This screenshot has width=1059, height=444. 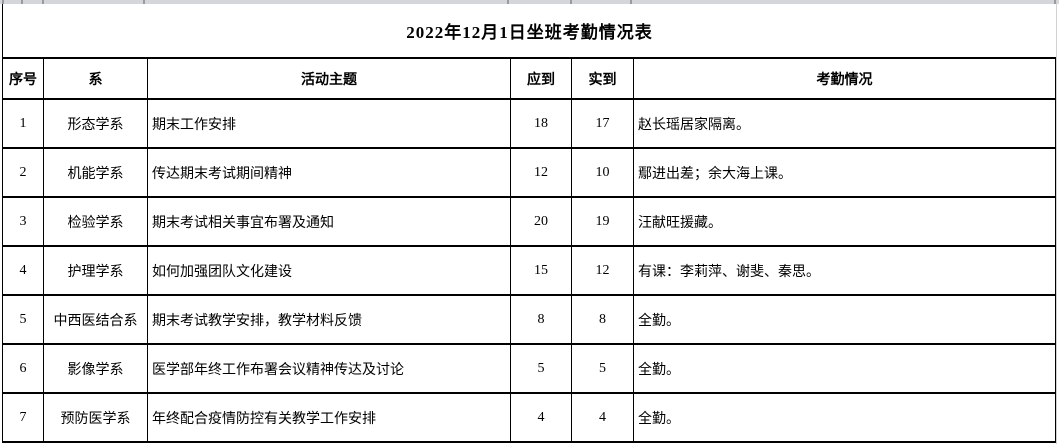 What do you see at coordinates (602, 221) in the screenshot?
I see `cell-actual: 19` at bounding box center [602, 221].